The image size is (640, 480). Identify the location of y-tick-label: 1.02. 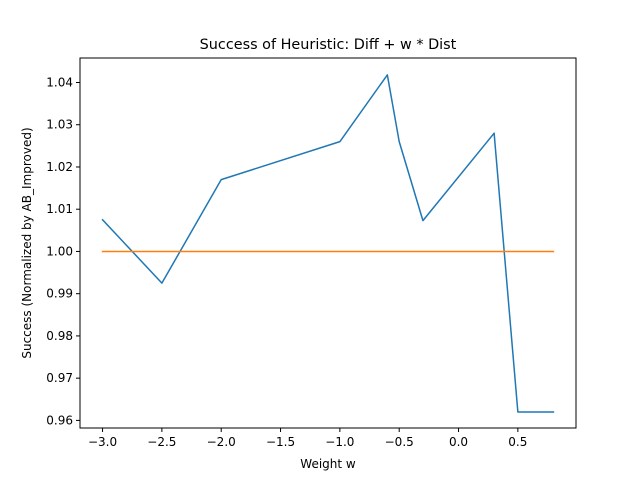
(59, 167).